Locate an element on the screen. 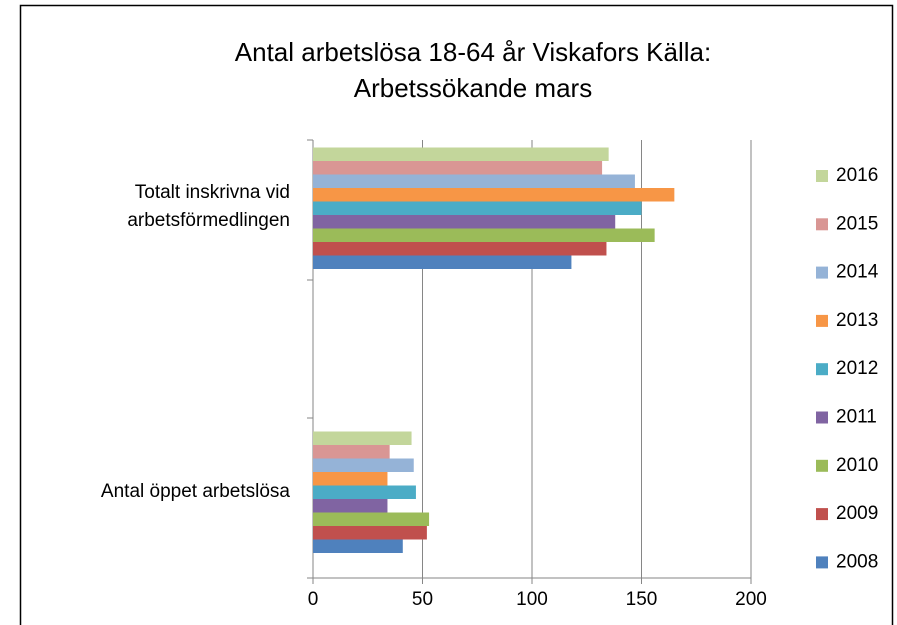 The width and height of the screenshot is (897, 625). legend-label: 2016 is located at coordinates (857, 175).